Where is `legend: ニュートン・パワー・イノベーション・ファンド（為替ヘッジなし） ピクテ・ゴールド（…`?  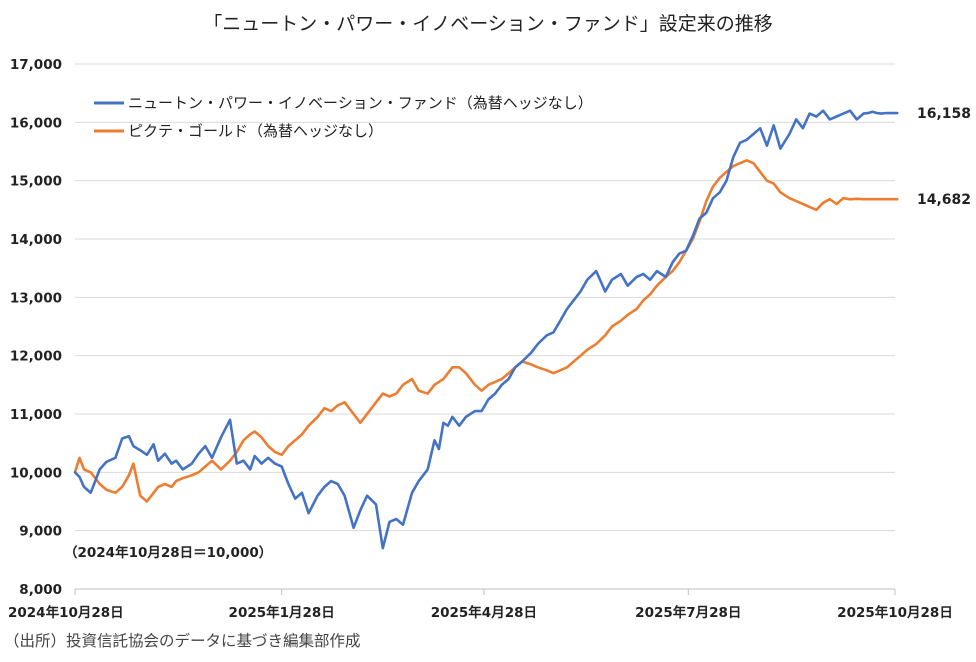
legend: ニュートン・パワー・イノベーション・ファンド（為替ヘッジなし） ピクテ・ゴールド（… is located at coordinates (343, 117).